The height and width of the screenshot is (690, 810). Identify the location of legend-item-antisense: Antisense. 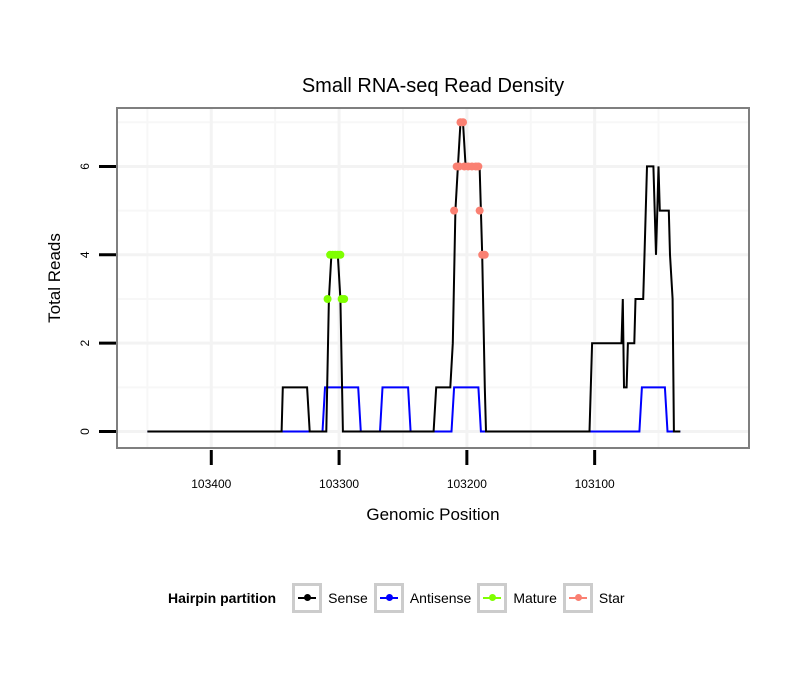
(422, 598).